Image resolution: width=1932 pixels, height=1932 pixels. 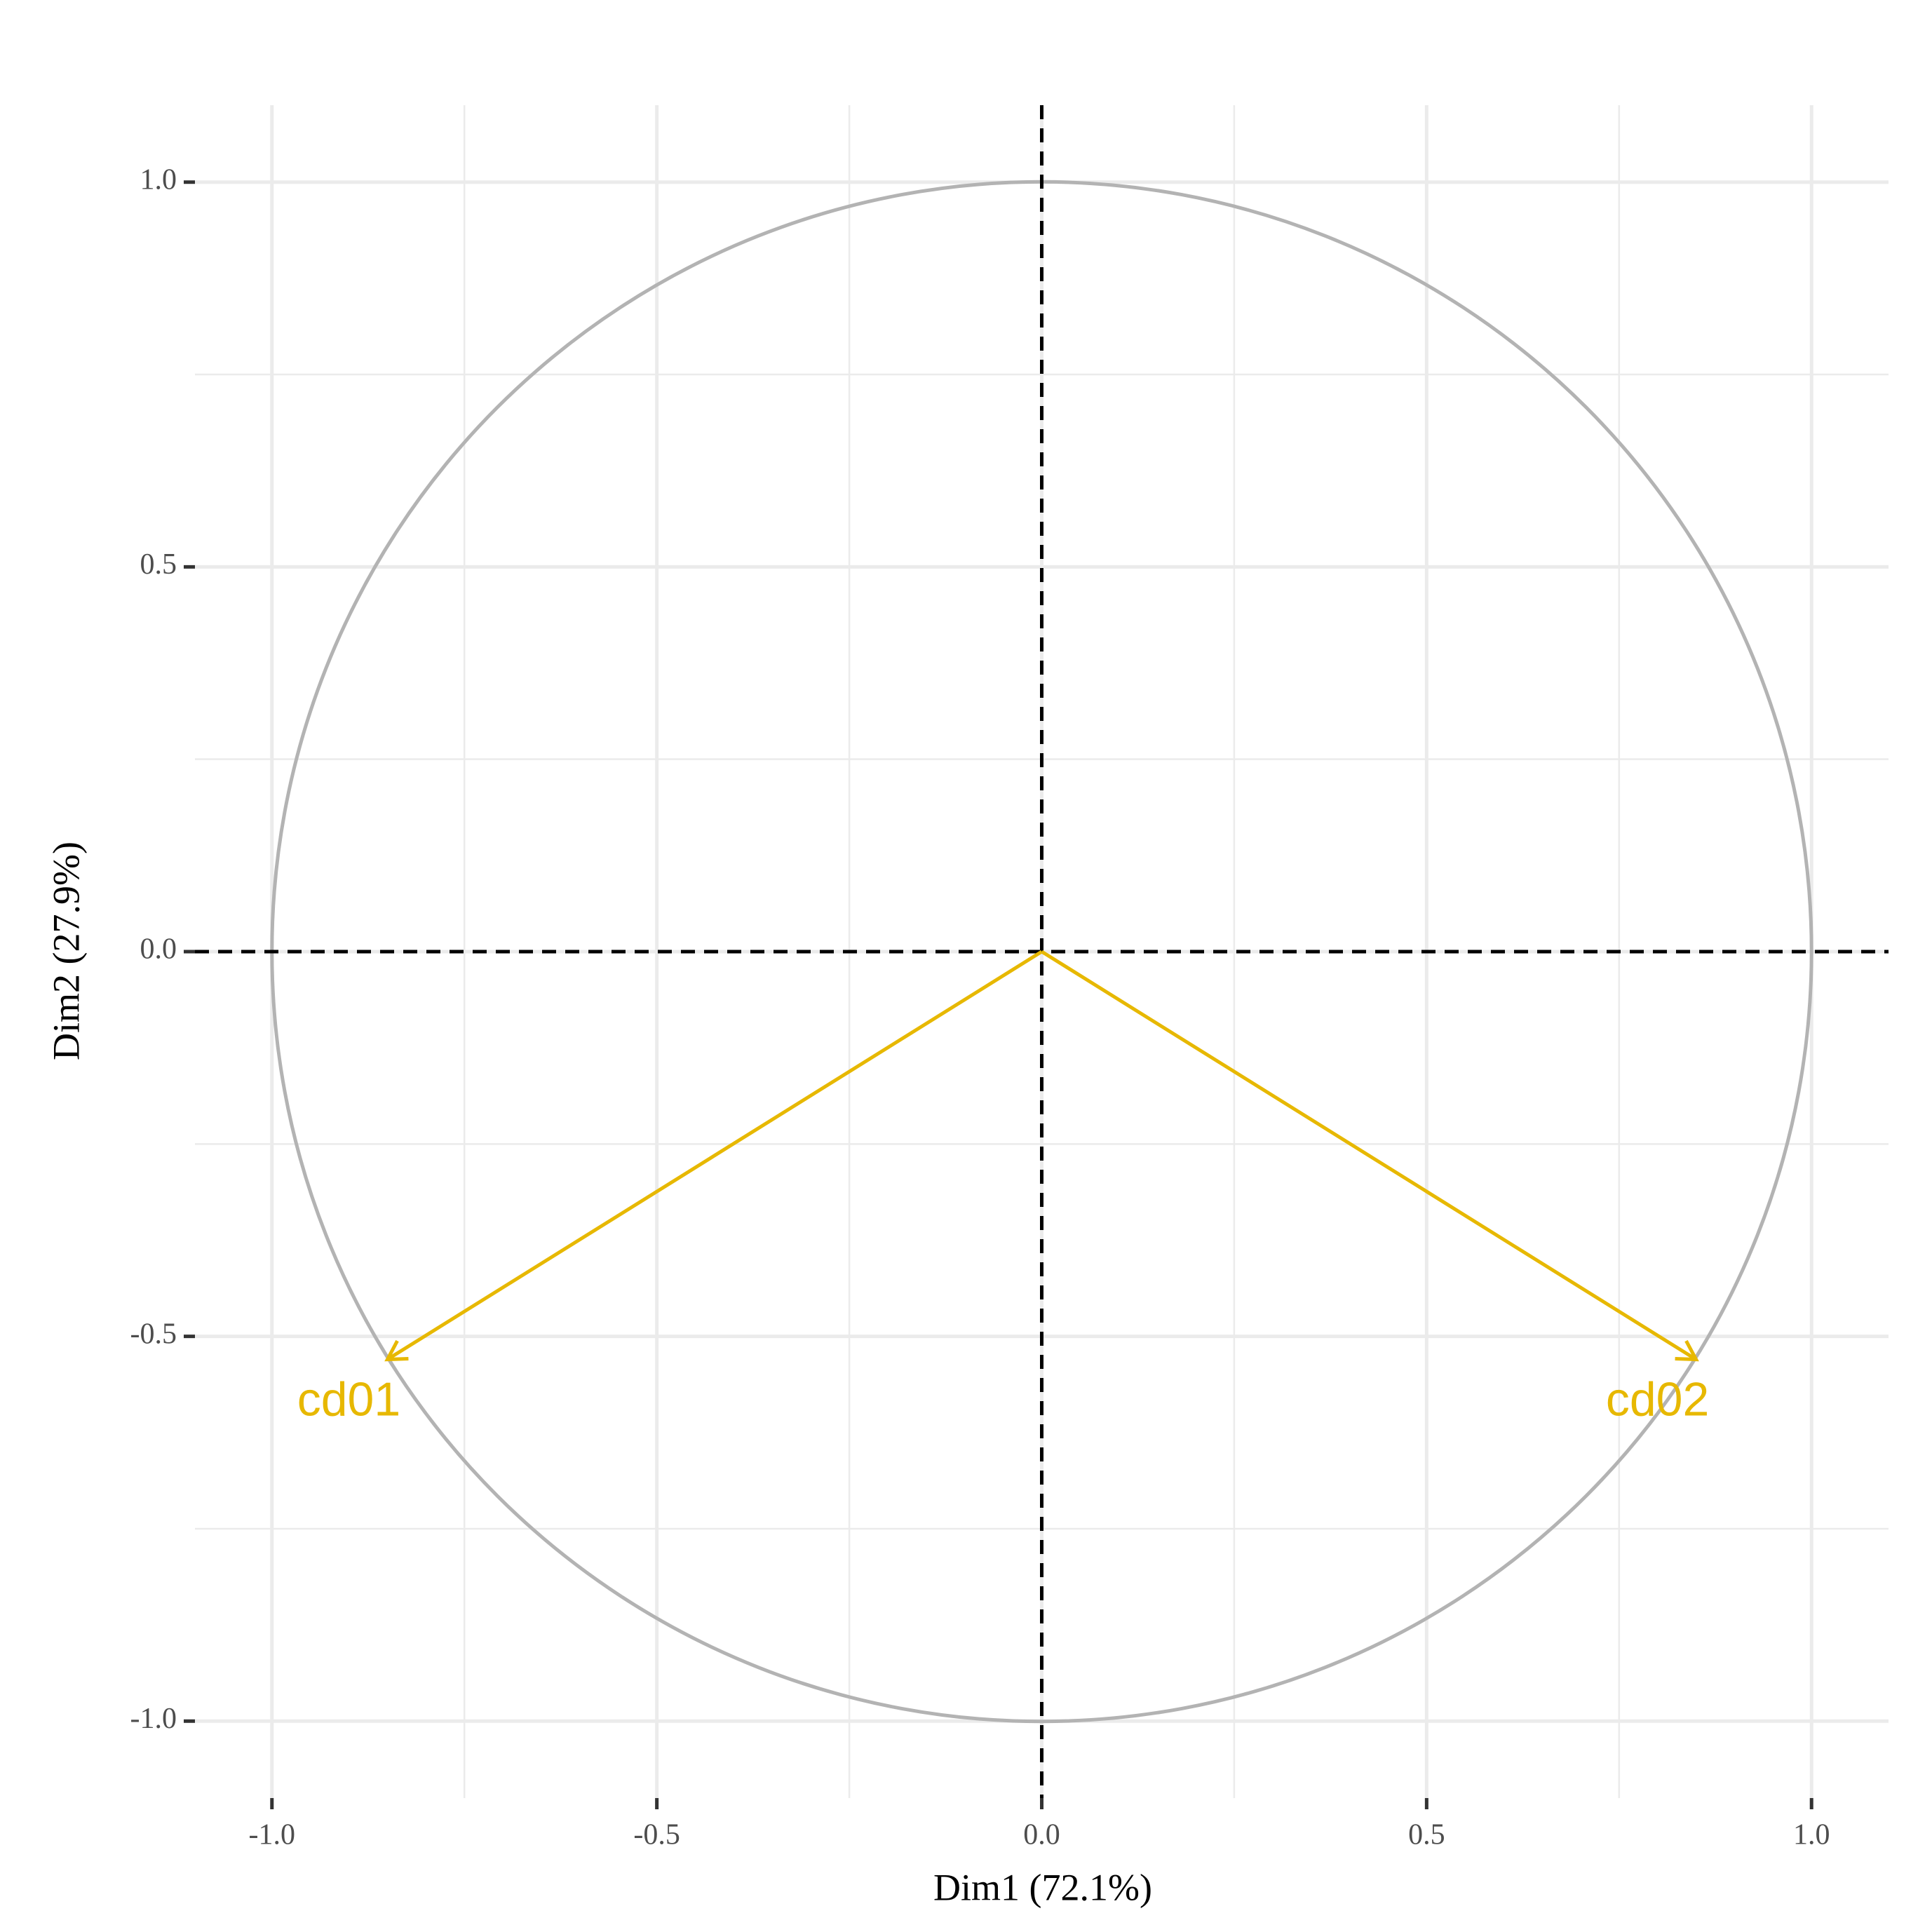 What do you see at coordinates (1426, 1835) in the screenshot?
I see `x-tick-label: 0.5` at bounding box center [1426, 1835].